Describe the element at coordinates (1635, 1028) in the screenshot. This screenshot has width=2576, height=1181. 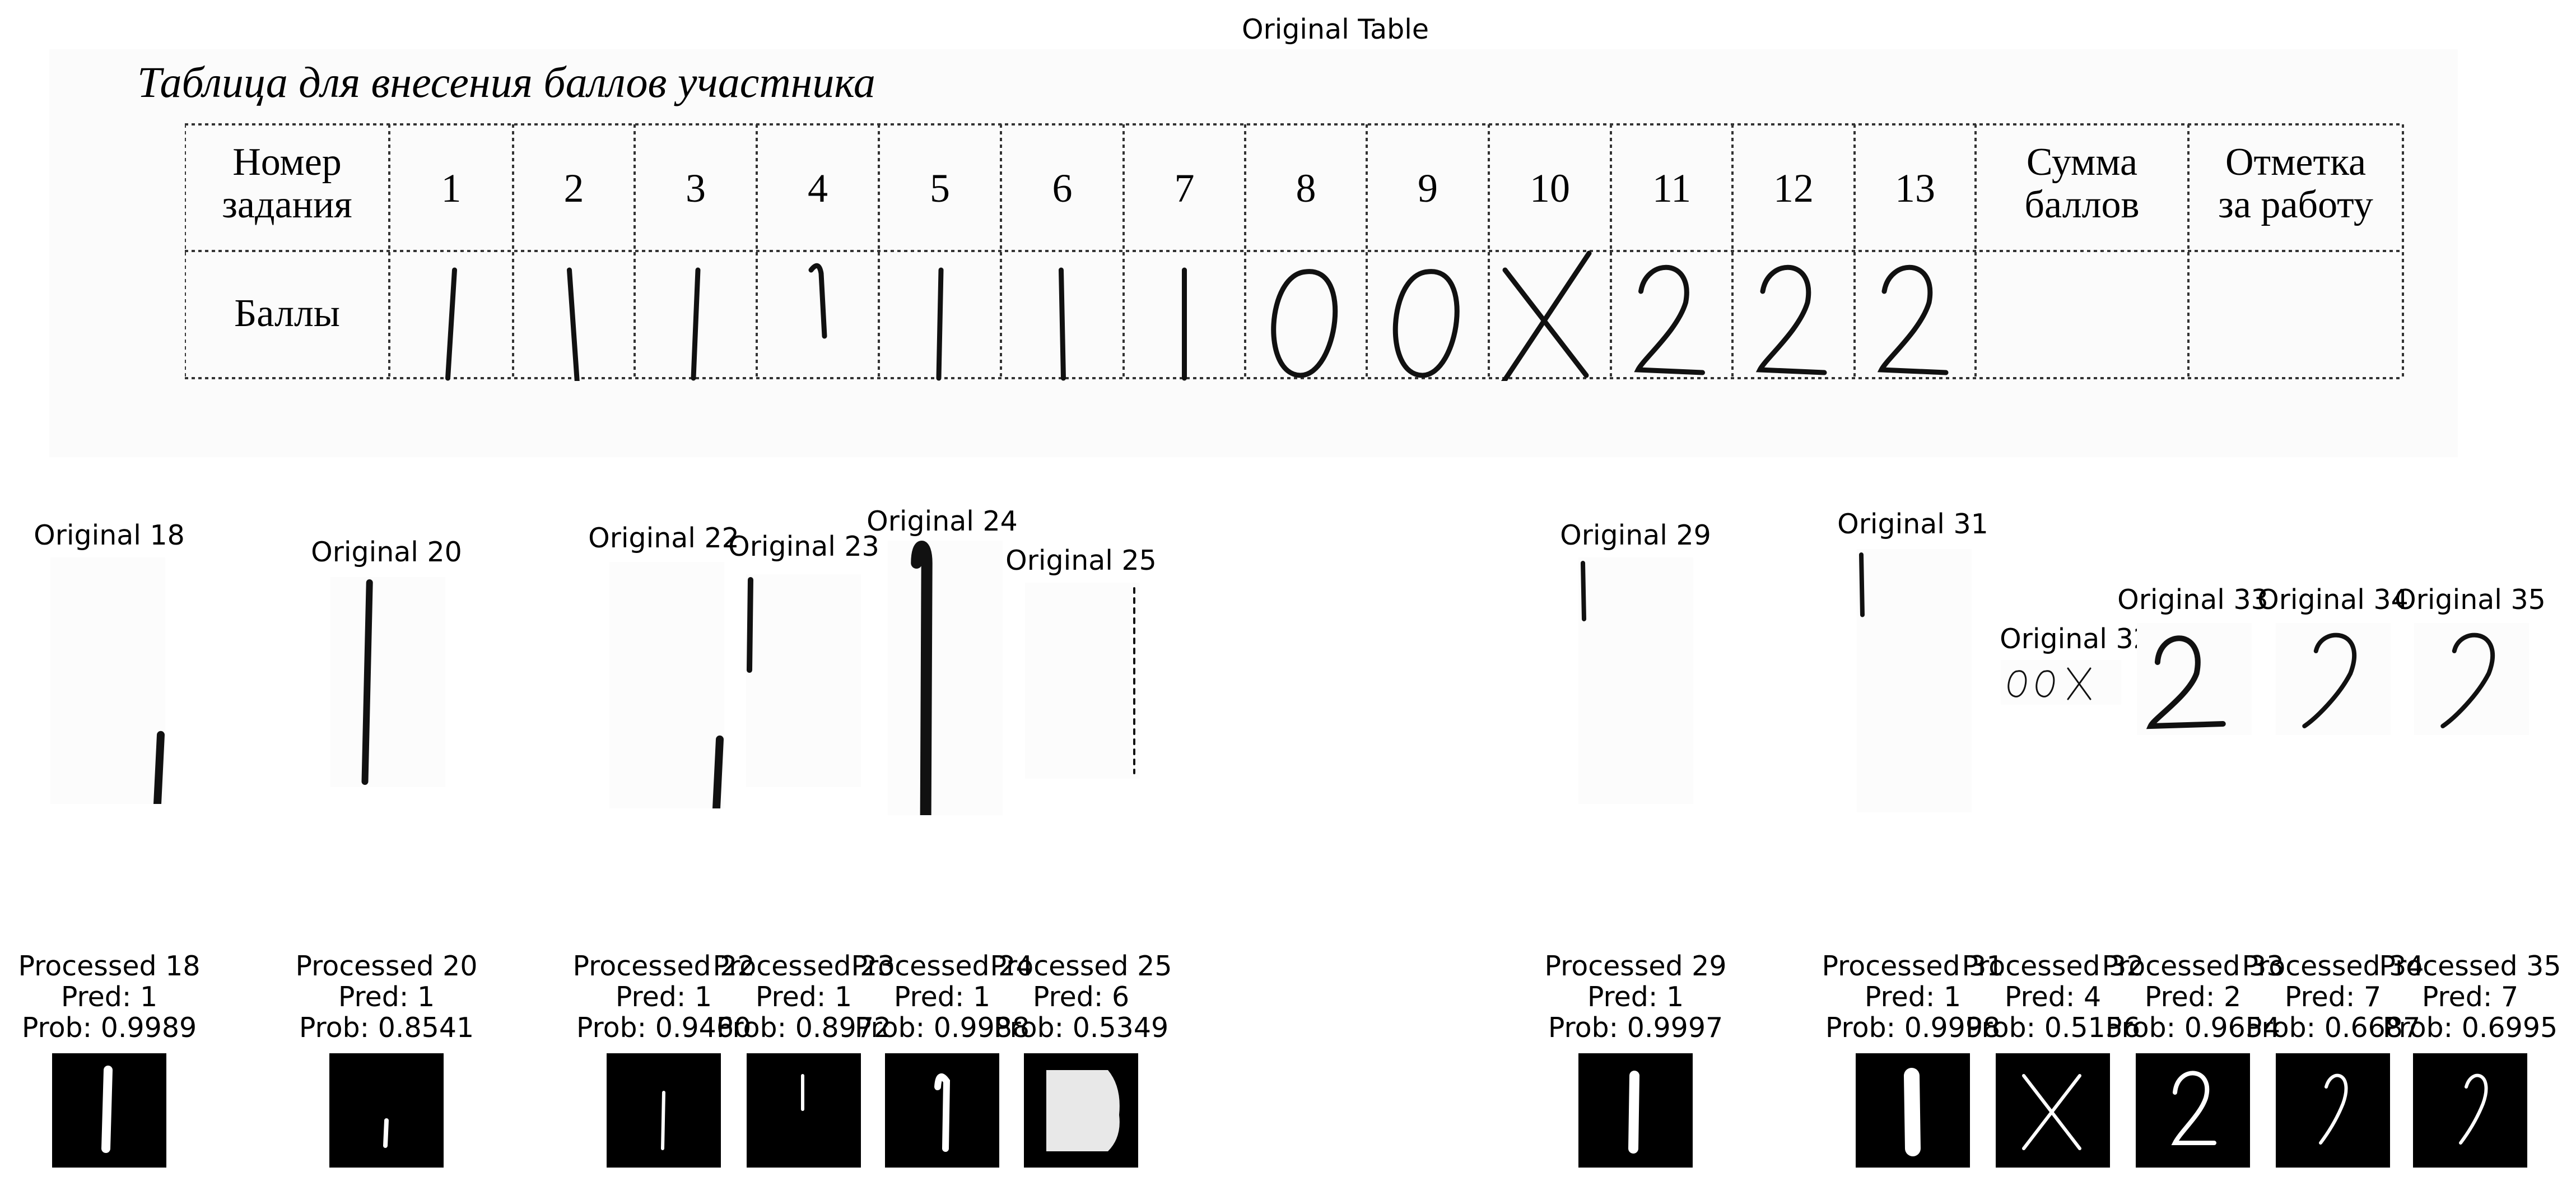
I see `processed-prob: Prob: 0.9997` at that location.